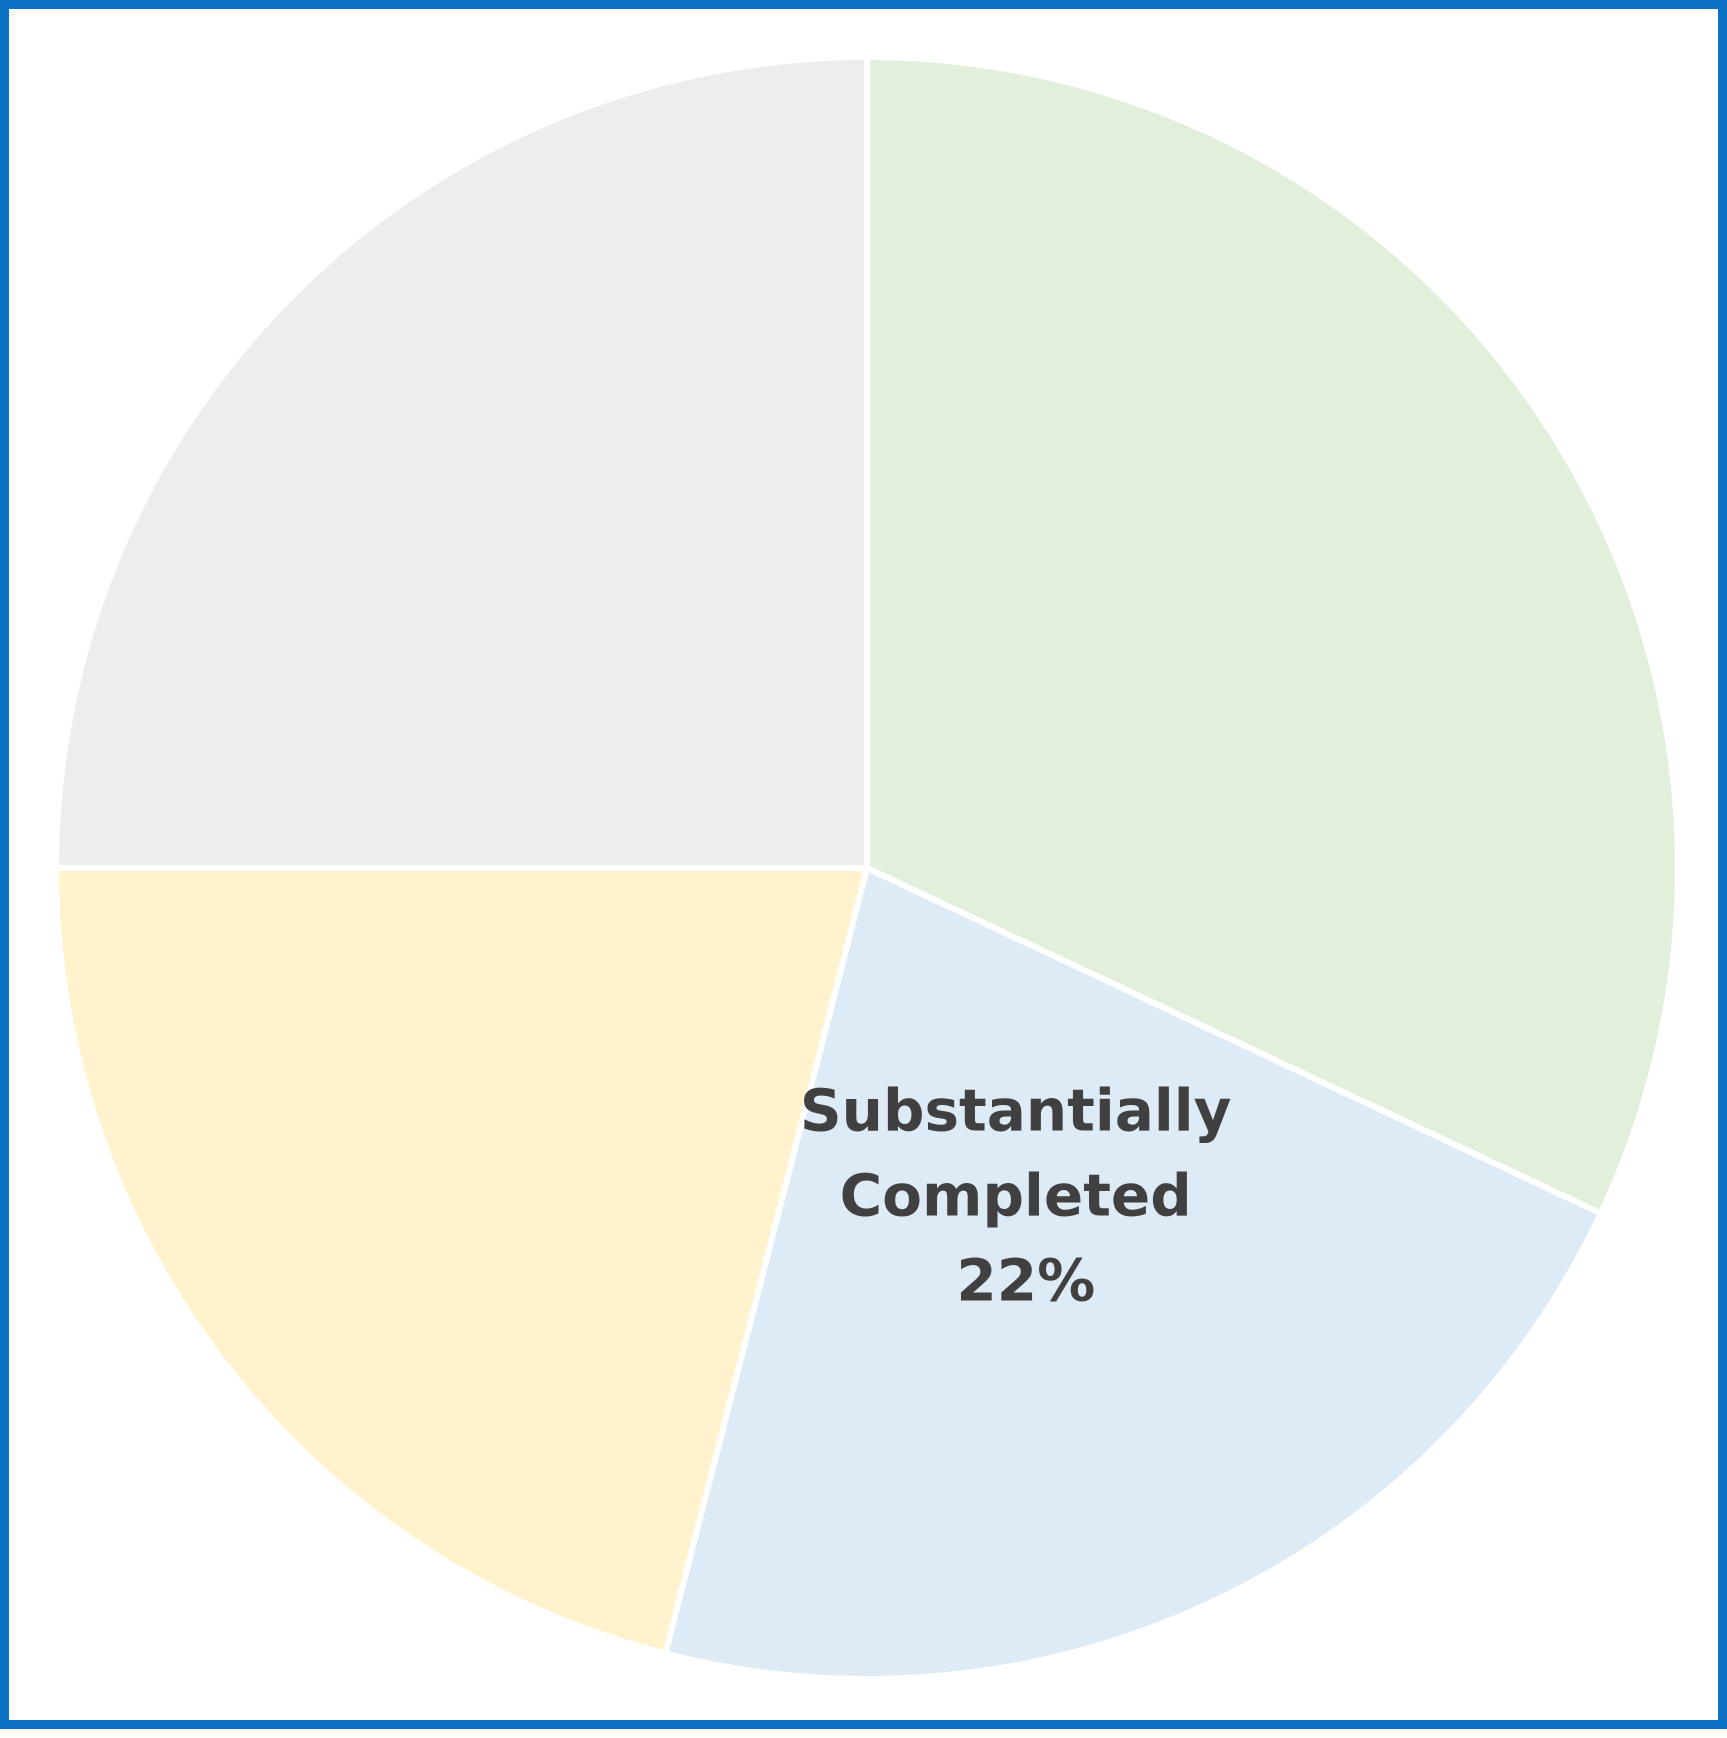  What do you see at coordinates (1016, 1196) in the screenshot?
I see `slice-label-line-2: Completed` at bounding box center [1016, 1196].